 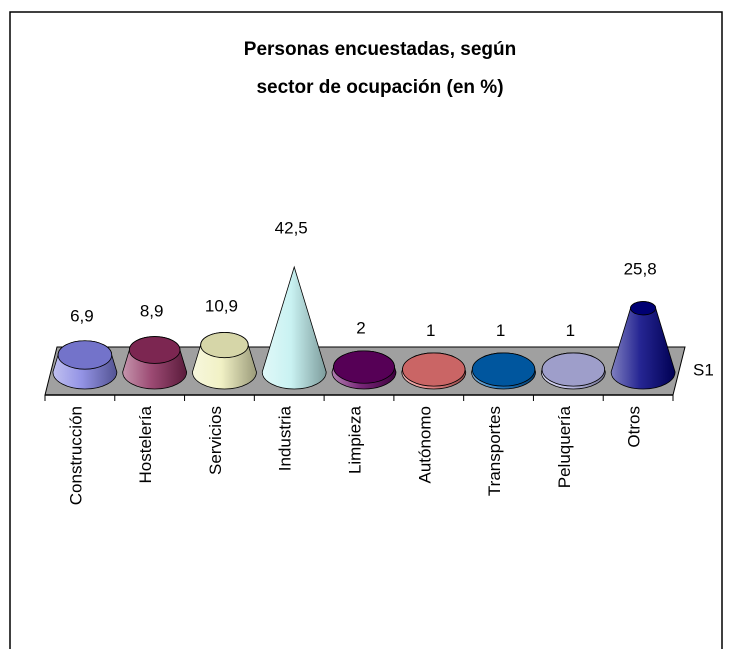 What do you see at coordinates (285, 438) in the screenshot?
I see `x-tick-label: Industria` at bounding box center [285, 438].